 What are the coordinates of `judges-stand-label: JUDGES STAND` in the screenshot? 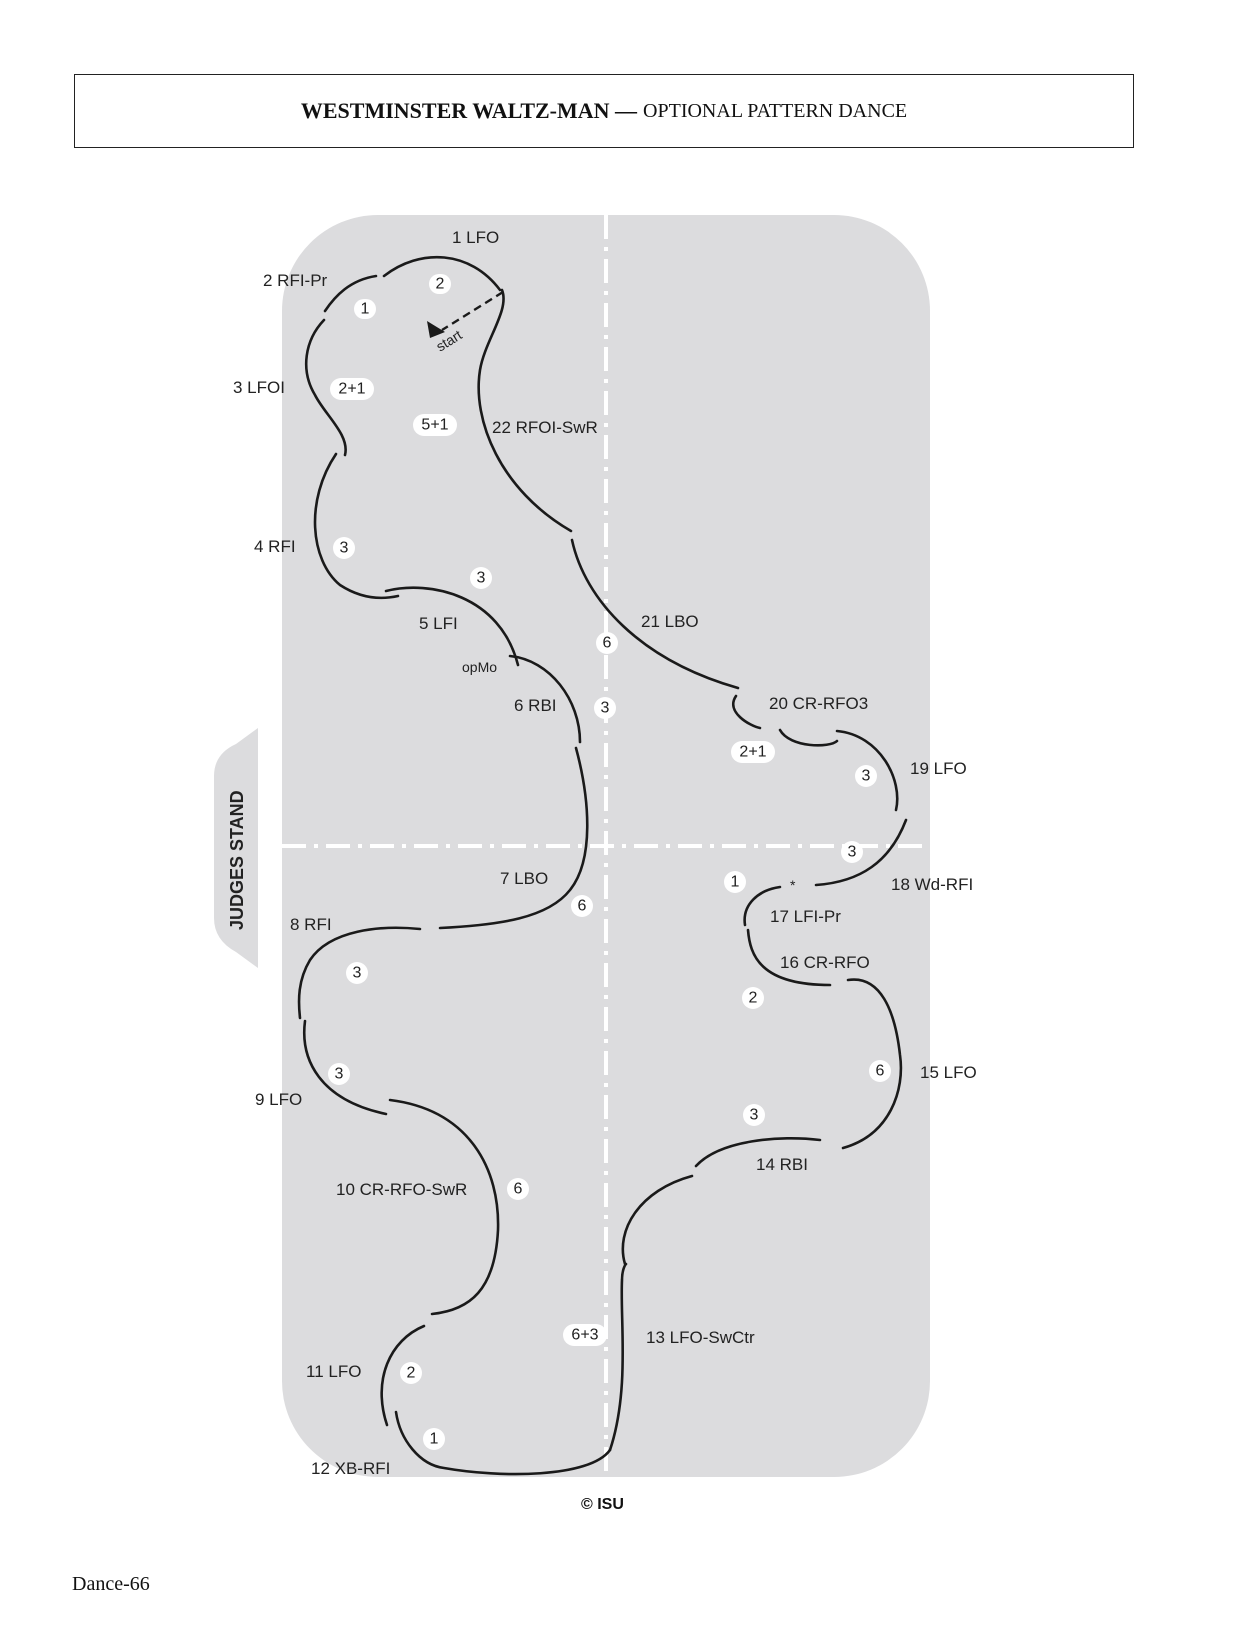 It's located at (237, 860).